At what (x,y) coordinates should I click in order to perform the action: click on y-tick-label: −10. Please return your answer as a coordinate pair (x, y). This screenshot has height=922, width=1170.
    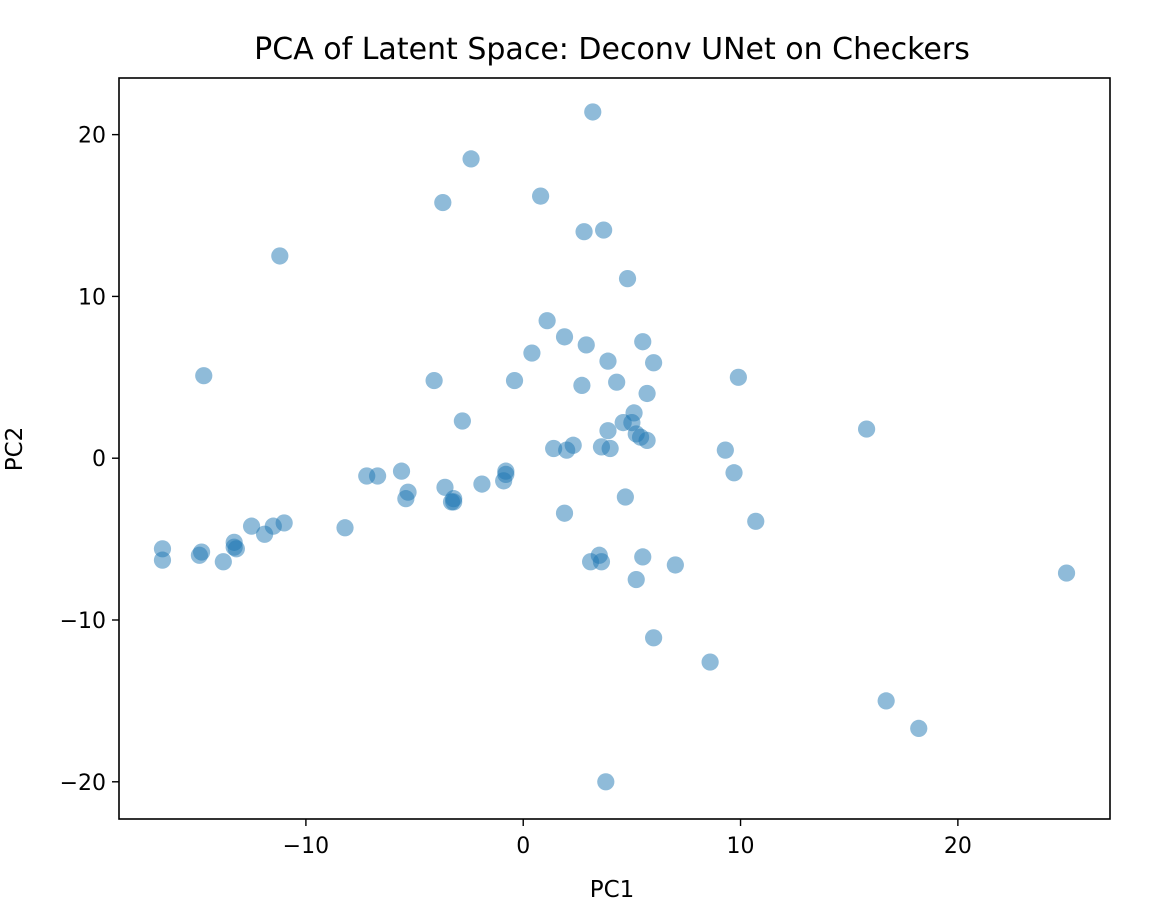
    Looking at the image, I should click on (83, 621).